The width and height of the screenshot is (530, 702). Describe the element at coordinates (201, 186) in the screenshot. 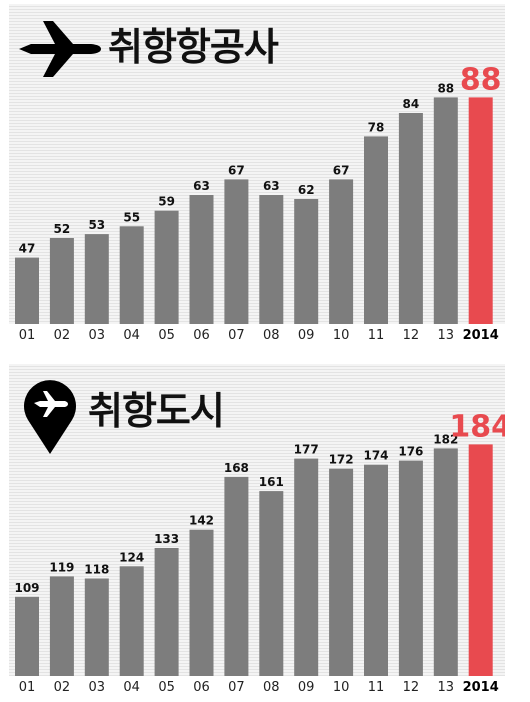

I see `airlines-data-label-06: 63` at that location.